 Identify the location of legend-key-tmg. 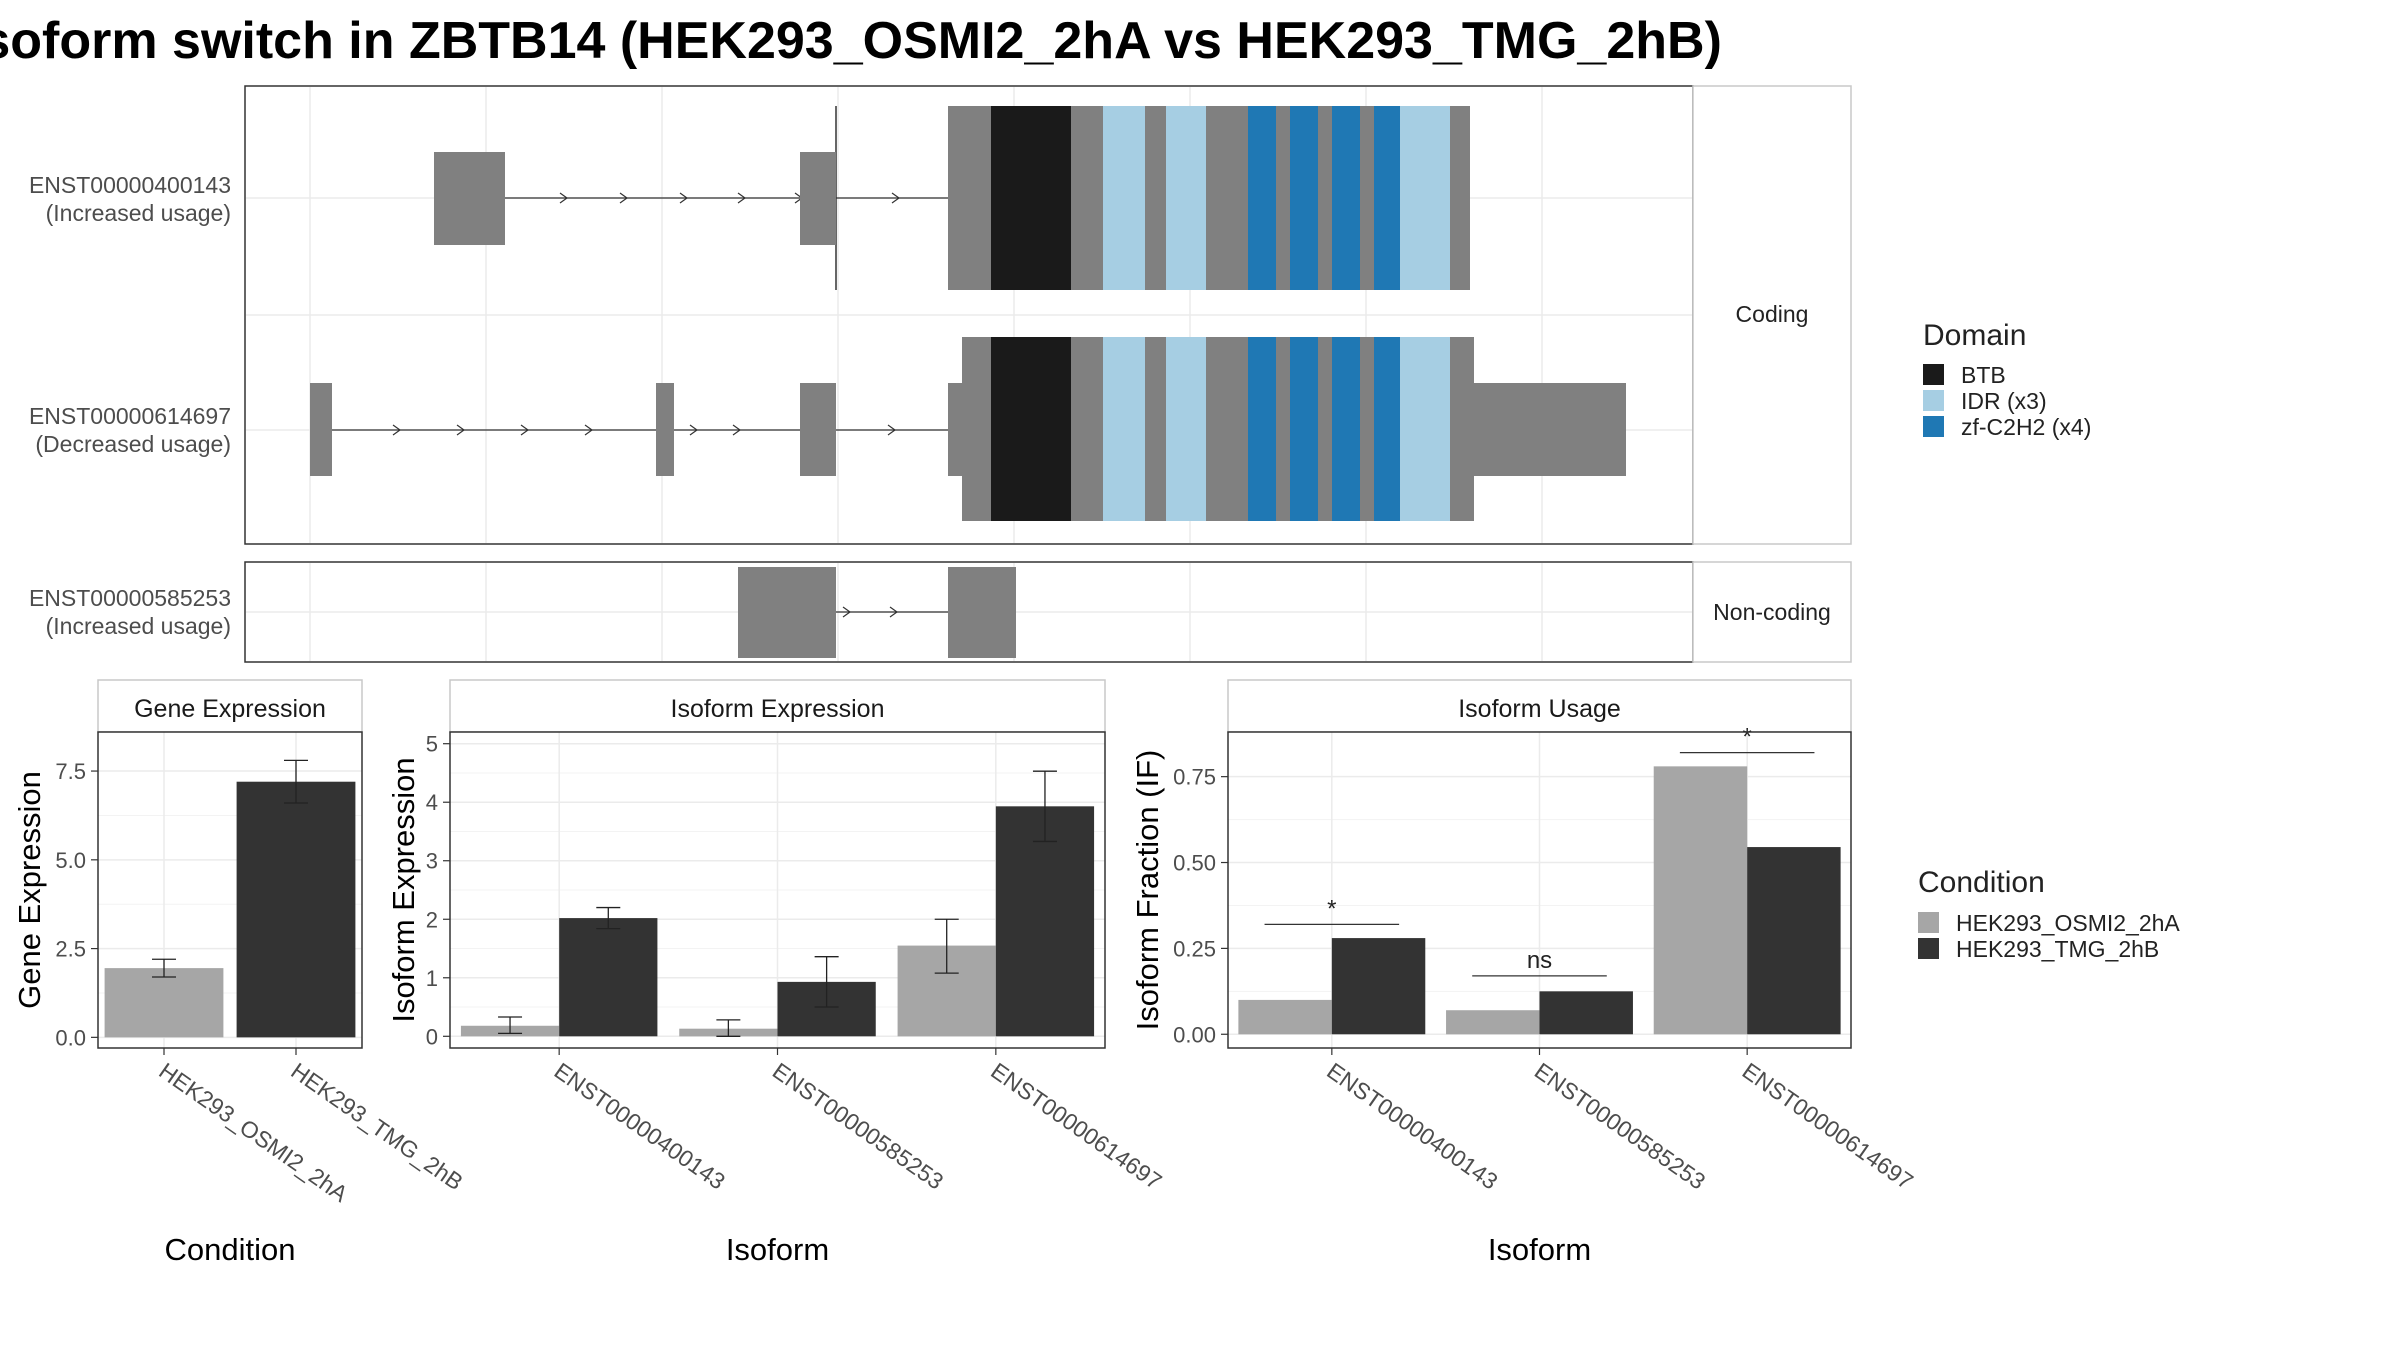
(1928, 948).